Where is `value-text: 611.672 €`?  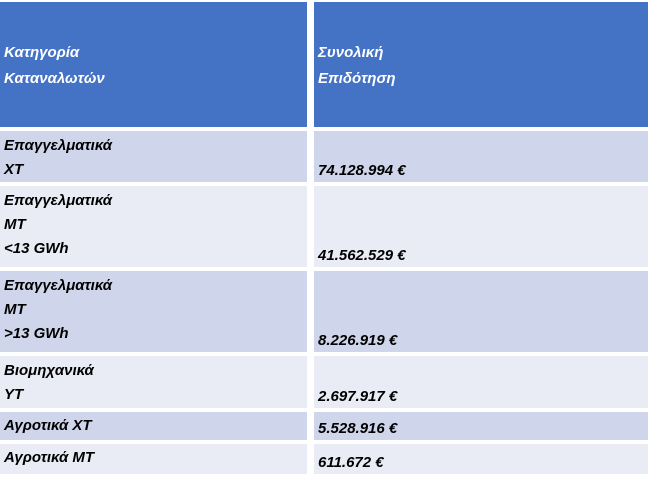
value-text: 611.672 € is located at coordinates (351, 462).